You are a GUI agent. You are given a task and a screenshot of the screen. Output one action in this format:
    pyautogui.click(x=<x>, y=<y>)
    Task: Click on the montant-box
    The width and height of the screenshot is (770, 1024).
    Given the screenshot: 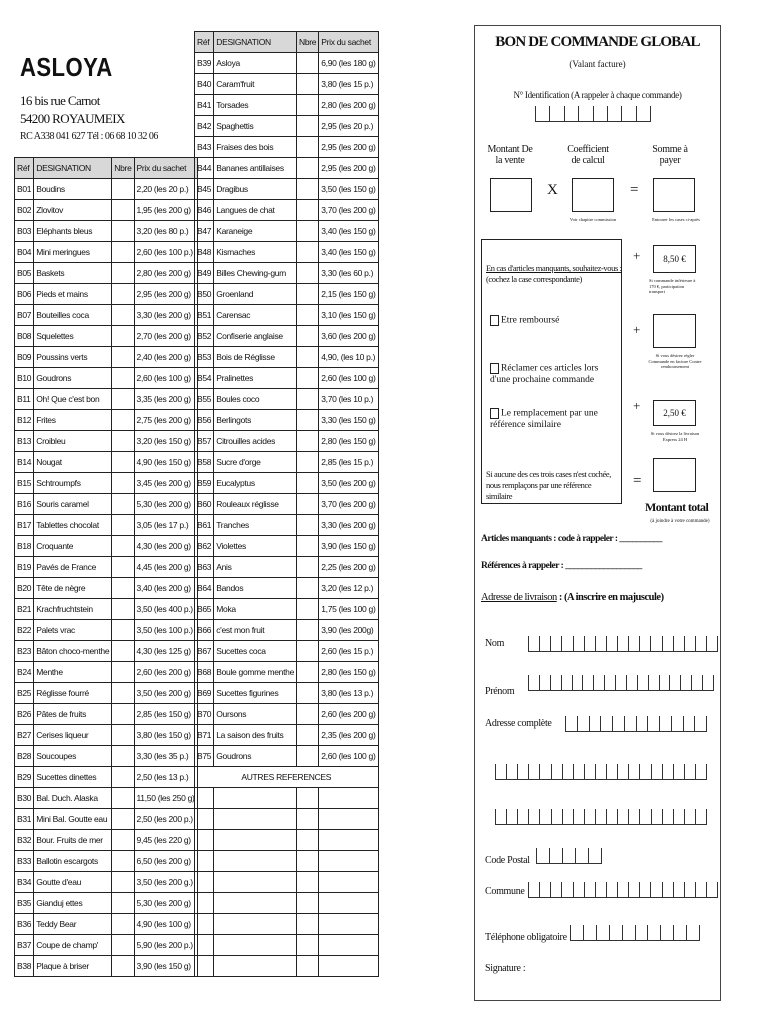 What is the action you would take?
    pyautogui.click(x=511, y=195)
    